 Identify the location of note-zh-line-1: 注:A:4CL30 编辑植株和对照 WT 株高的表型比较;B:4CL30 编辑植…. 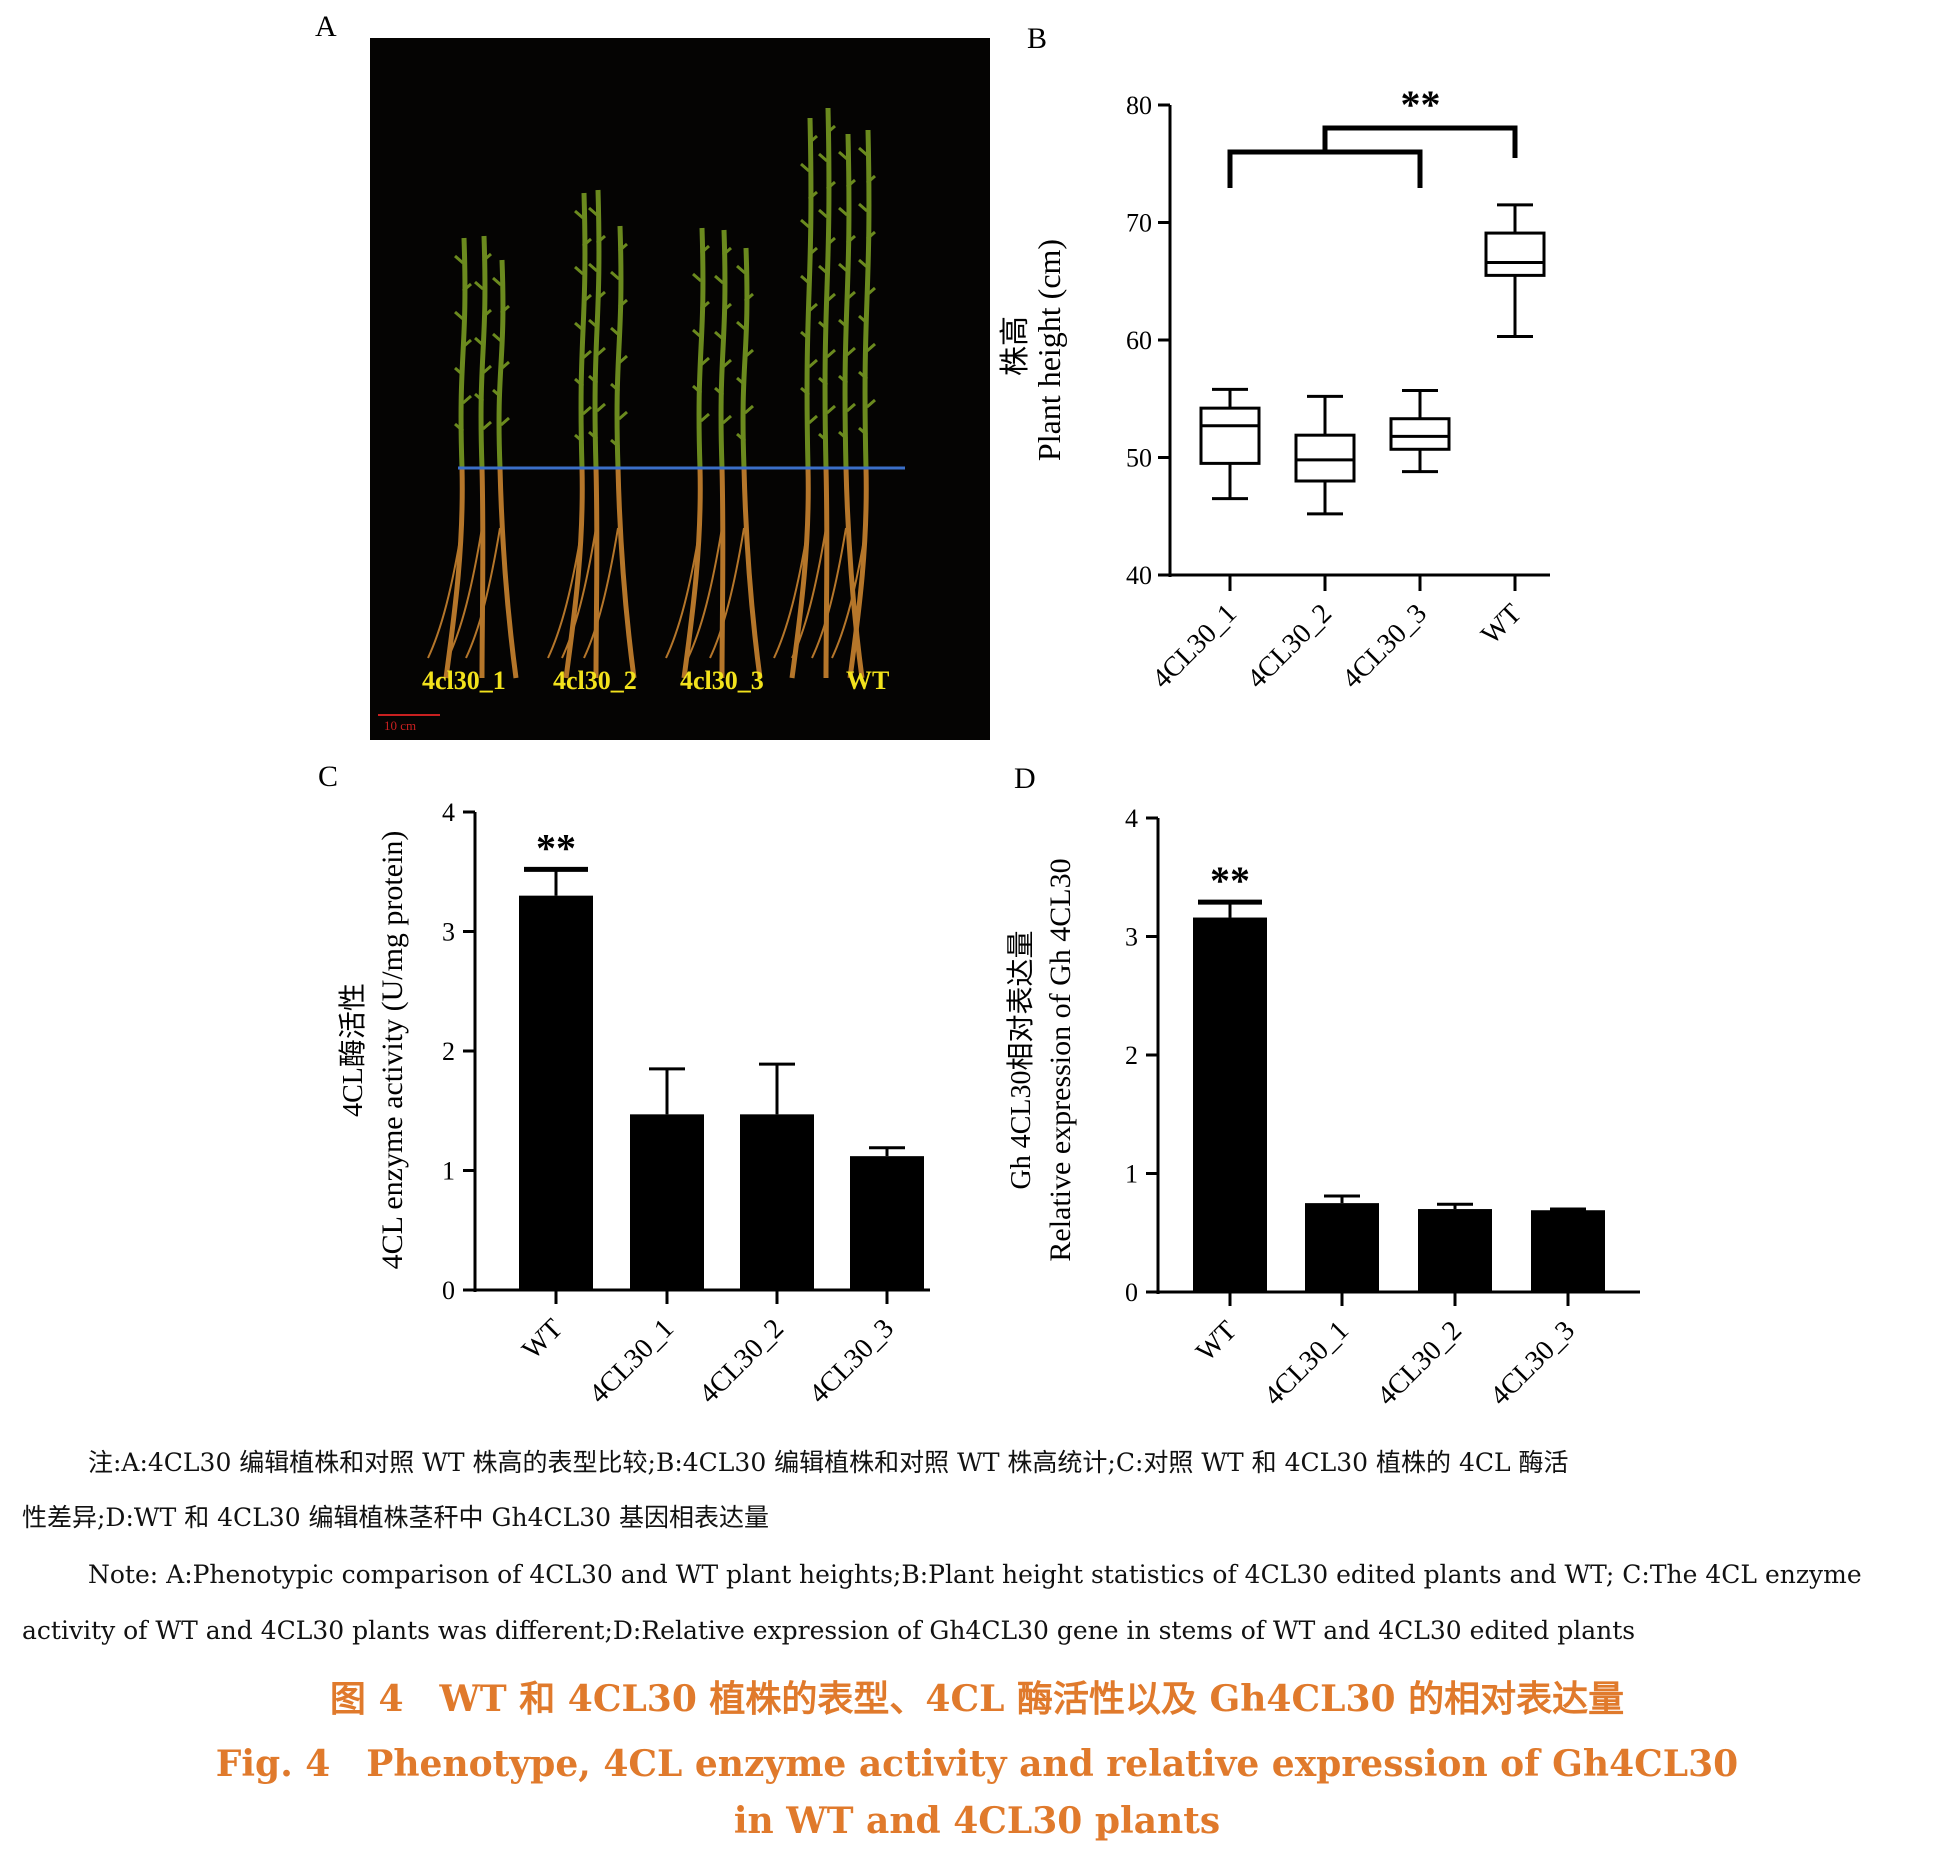
(828, 1462).